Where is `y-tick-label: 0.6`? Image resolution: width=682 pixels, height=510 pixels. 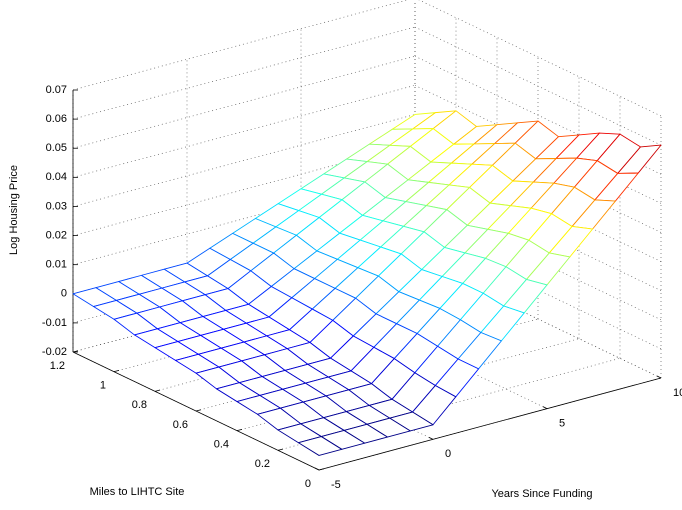 y-tick-label: 0.6 is located at coordinates (180, 425).